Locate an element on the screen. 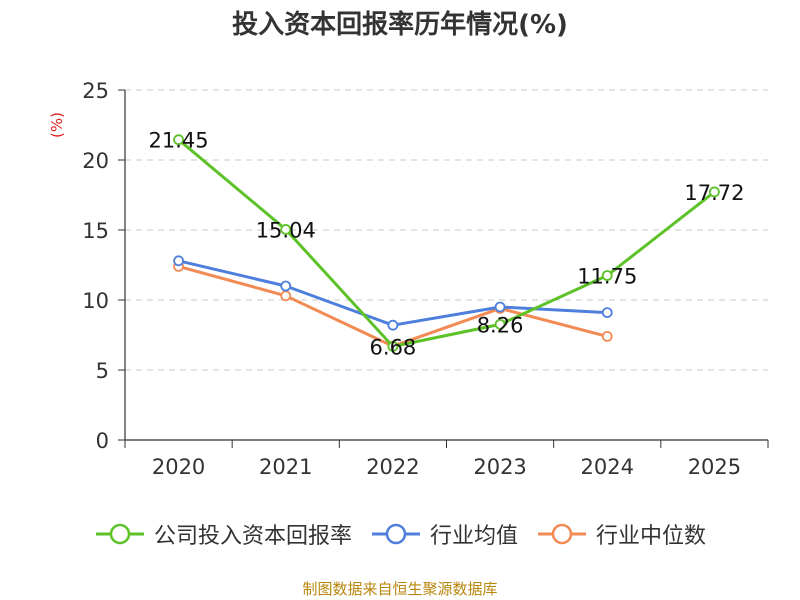 This screenshot has width=800, height=600. y-tick-label: 25 is located at coordinates (95, 91).